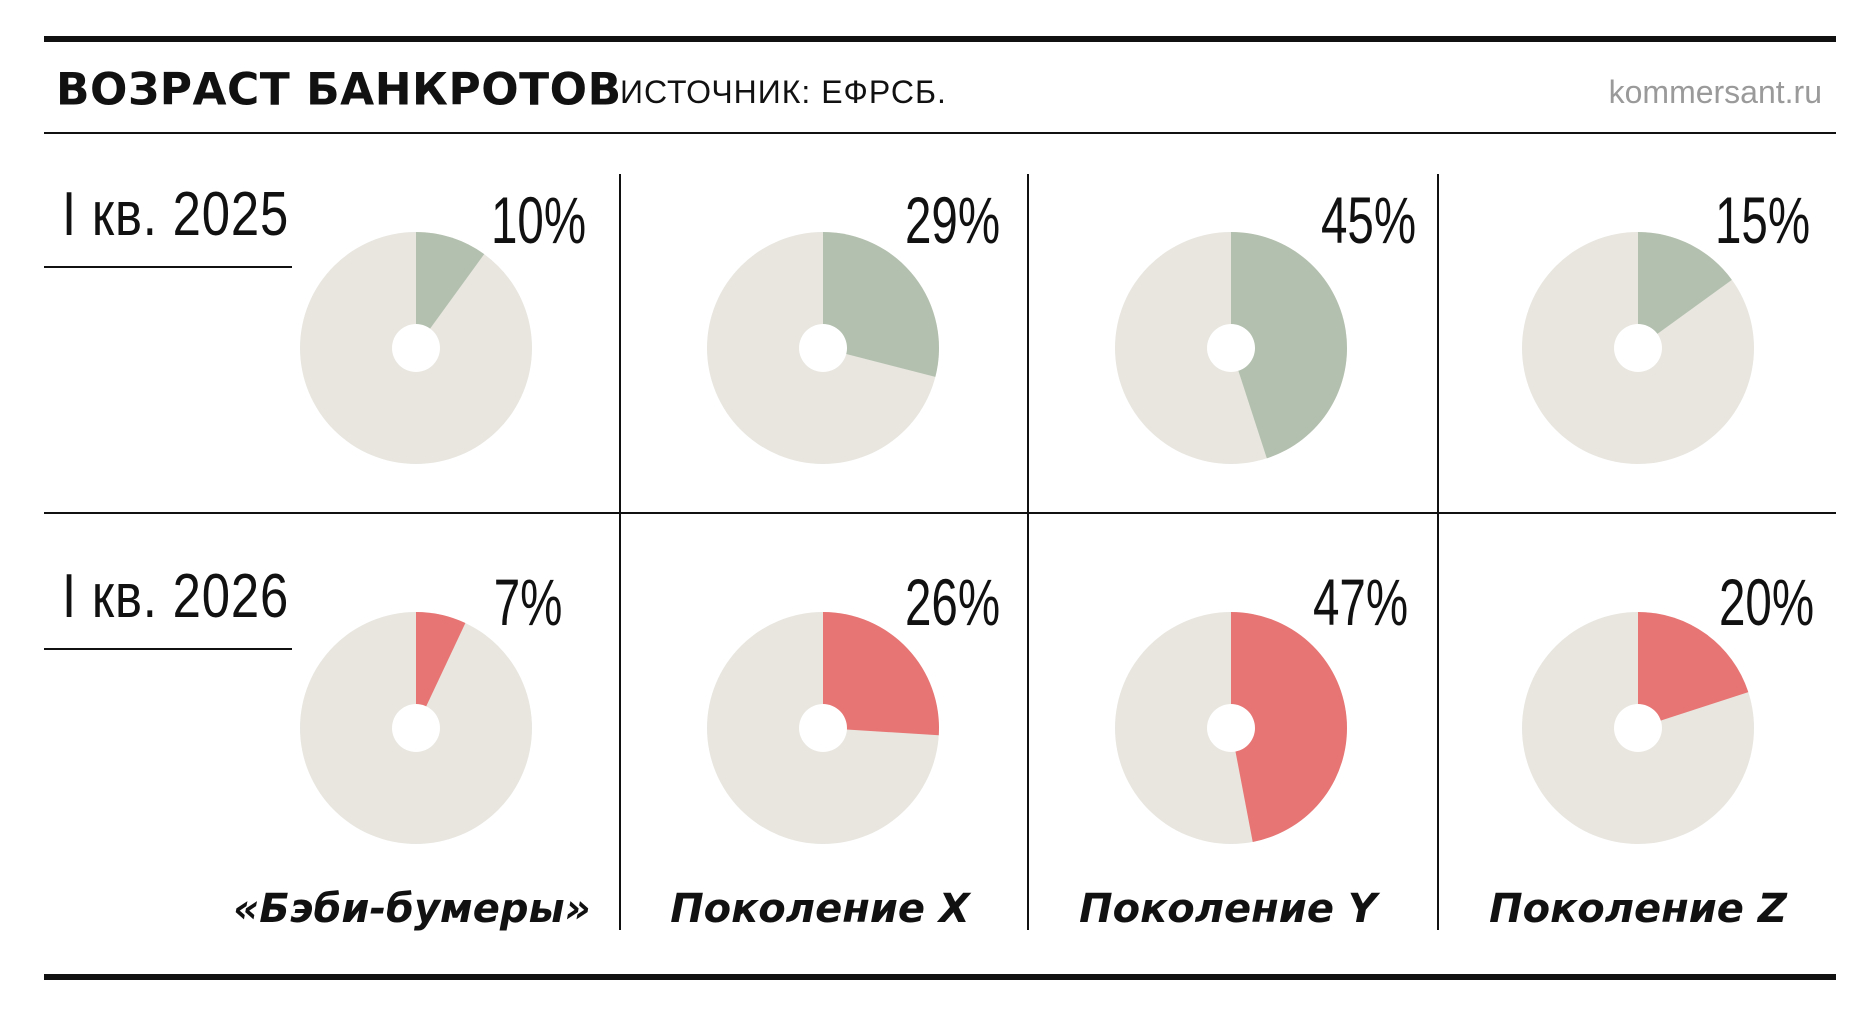  Describe the element at coordinates (940, 513) in the screenshot. I see `row-divider-rule` at that location.